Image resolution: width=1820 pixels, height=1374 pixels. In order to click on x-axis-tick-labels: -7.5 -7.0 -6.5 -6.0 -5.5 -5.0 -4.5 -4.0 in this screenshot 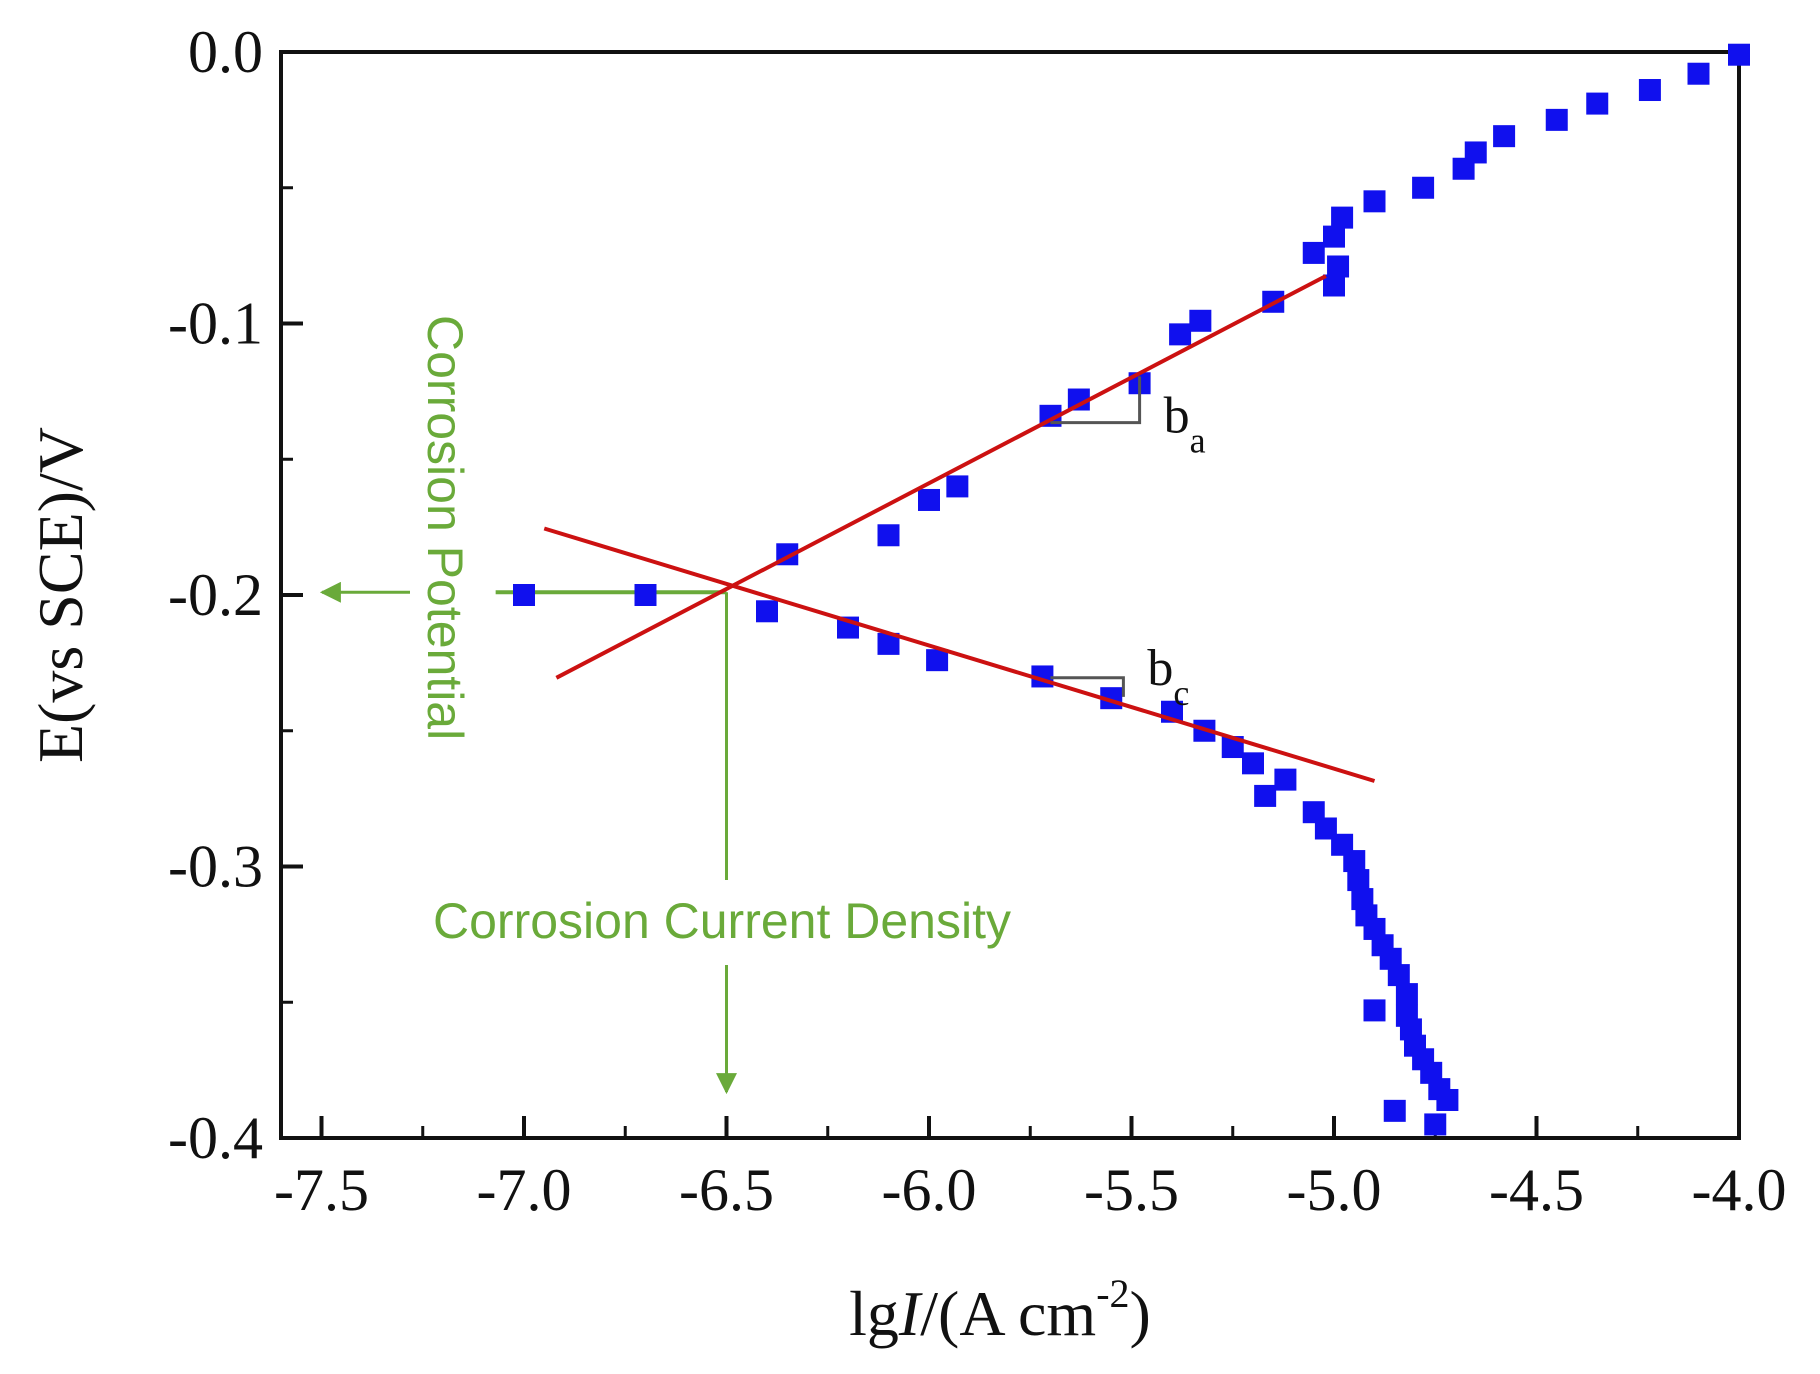, I will do `click(1030, 1190)`.